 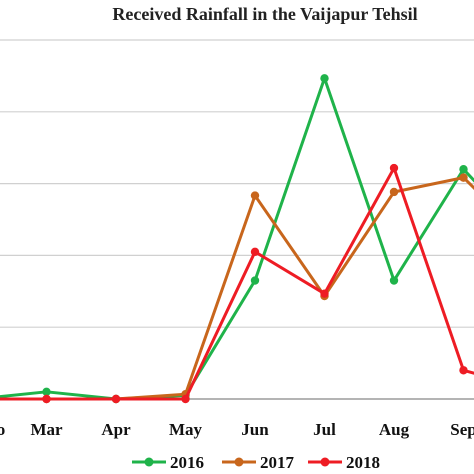 I want to click on legend-label: 2017, so click(x=277, y=462).